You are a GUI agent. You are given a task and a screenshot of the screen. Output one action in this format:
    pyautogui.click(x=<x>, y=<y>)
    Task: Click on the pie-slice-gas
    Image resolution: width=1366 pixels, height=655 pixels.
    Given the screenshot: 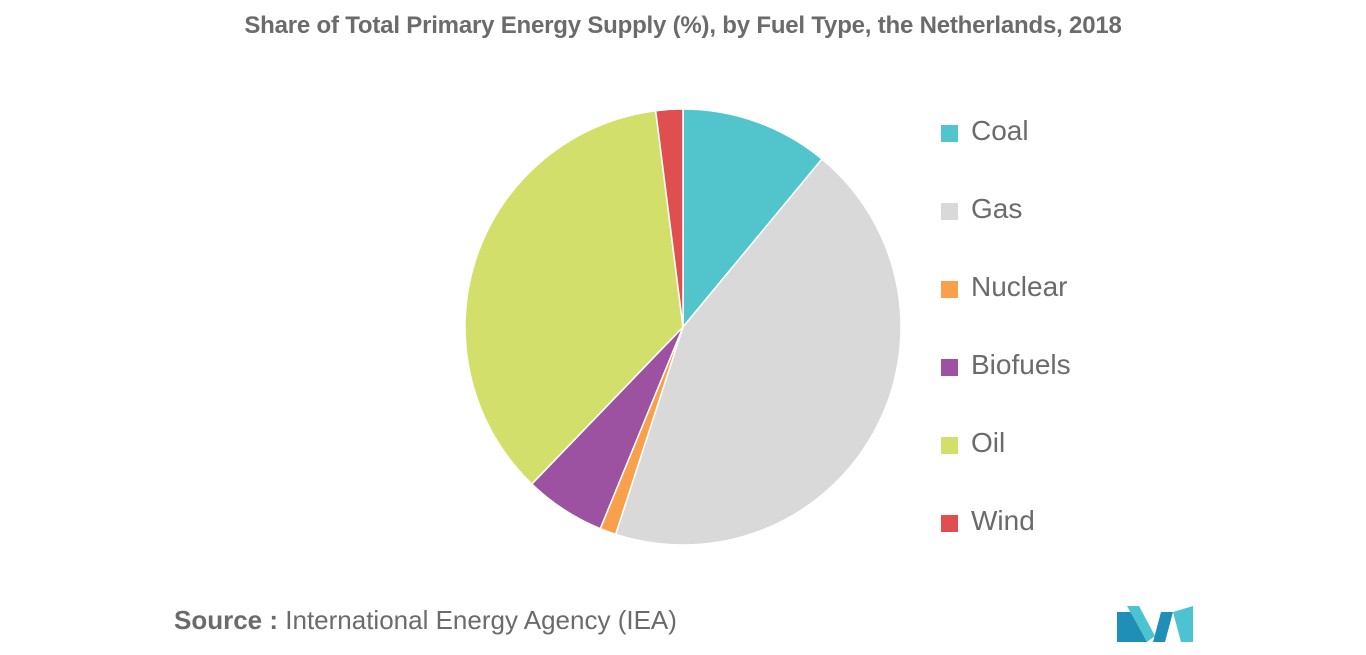 What is the action you would take?
    pyautogui.click(x=758, y=351)
    